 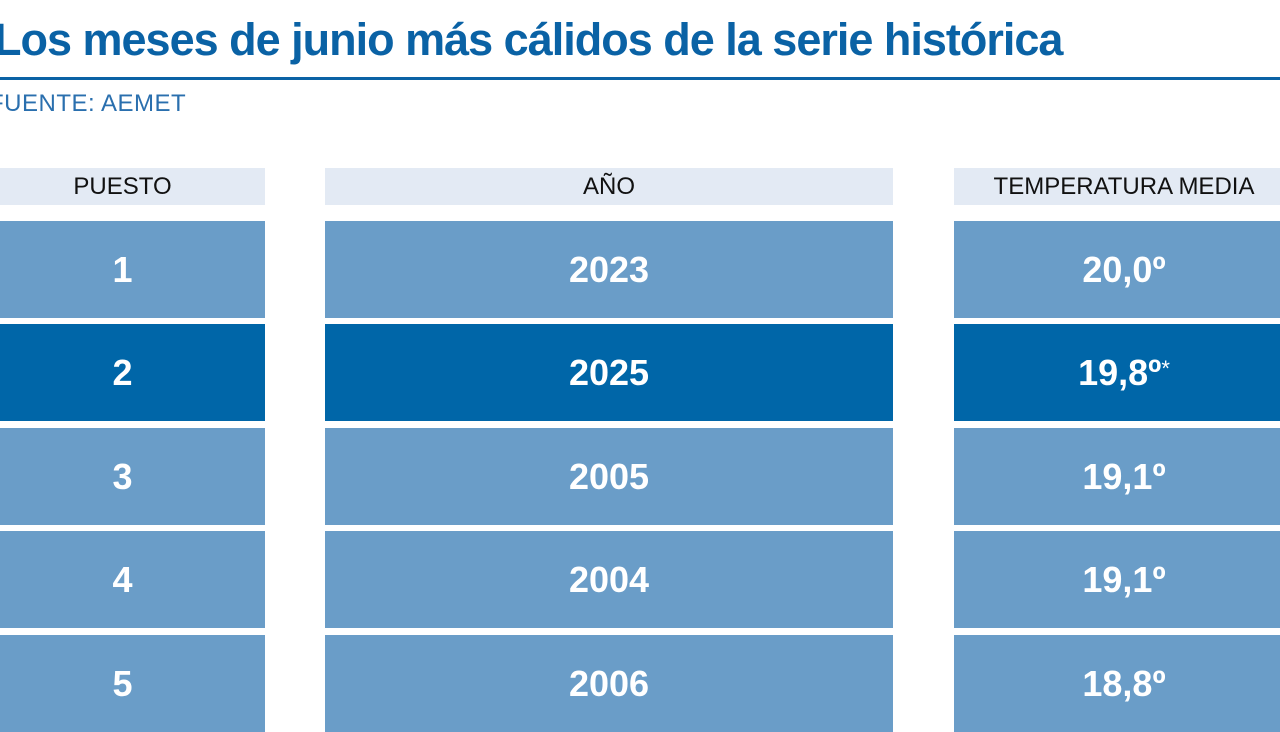 I want to click on cell-text: 2005, so click(x=609, y=476).